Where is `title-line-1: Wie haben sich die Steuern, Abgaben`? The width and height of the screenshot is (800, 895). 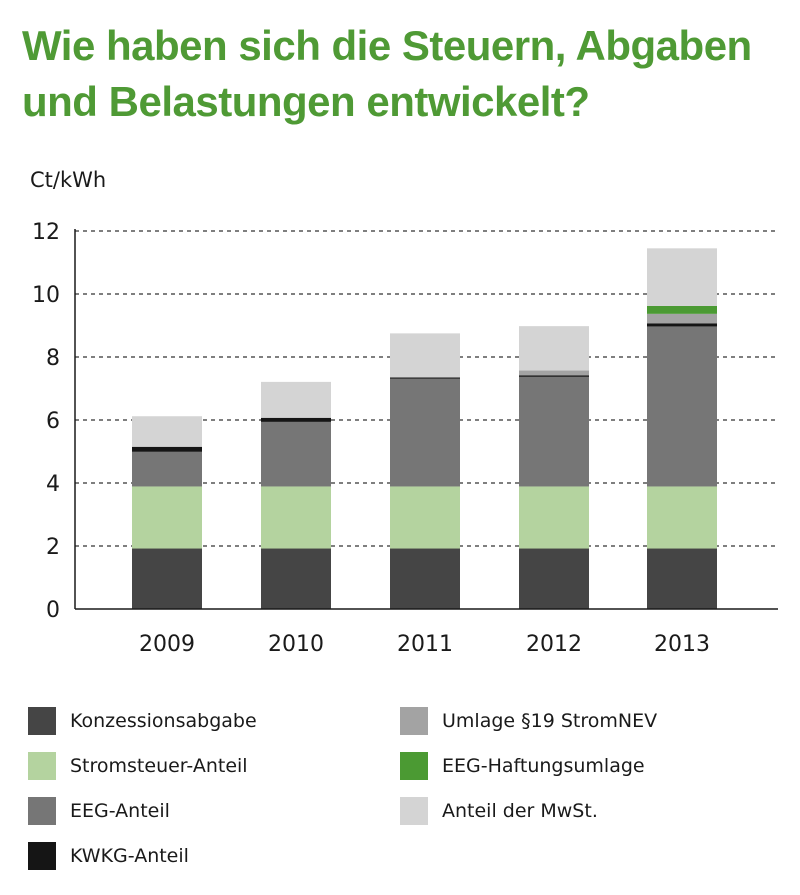 title-line-1: Wie haben sich die Steuern, Abgaben is located at coordinates (387, 45).